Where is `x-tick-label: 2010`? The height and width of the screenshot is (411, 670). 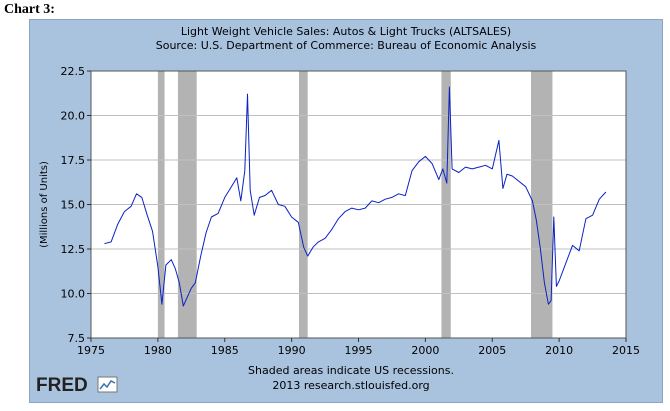
x-tick-label: 2010 is located at coordinates (559, 350).